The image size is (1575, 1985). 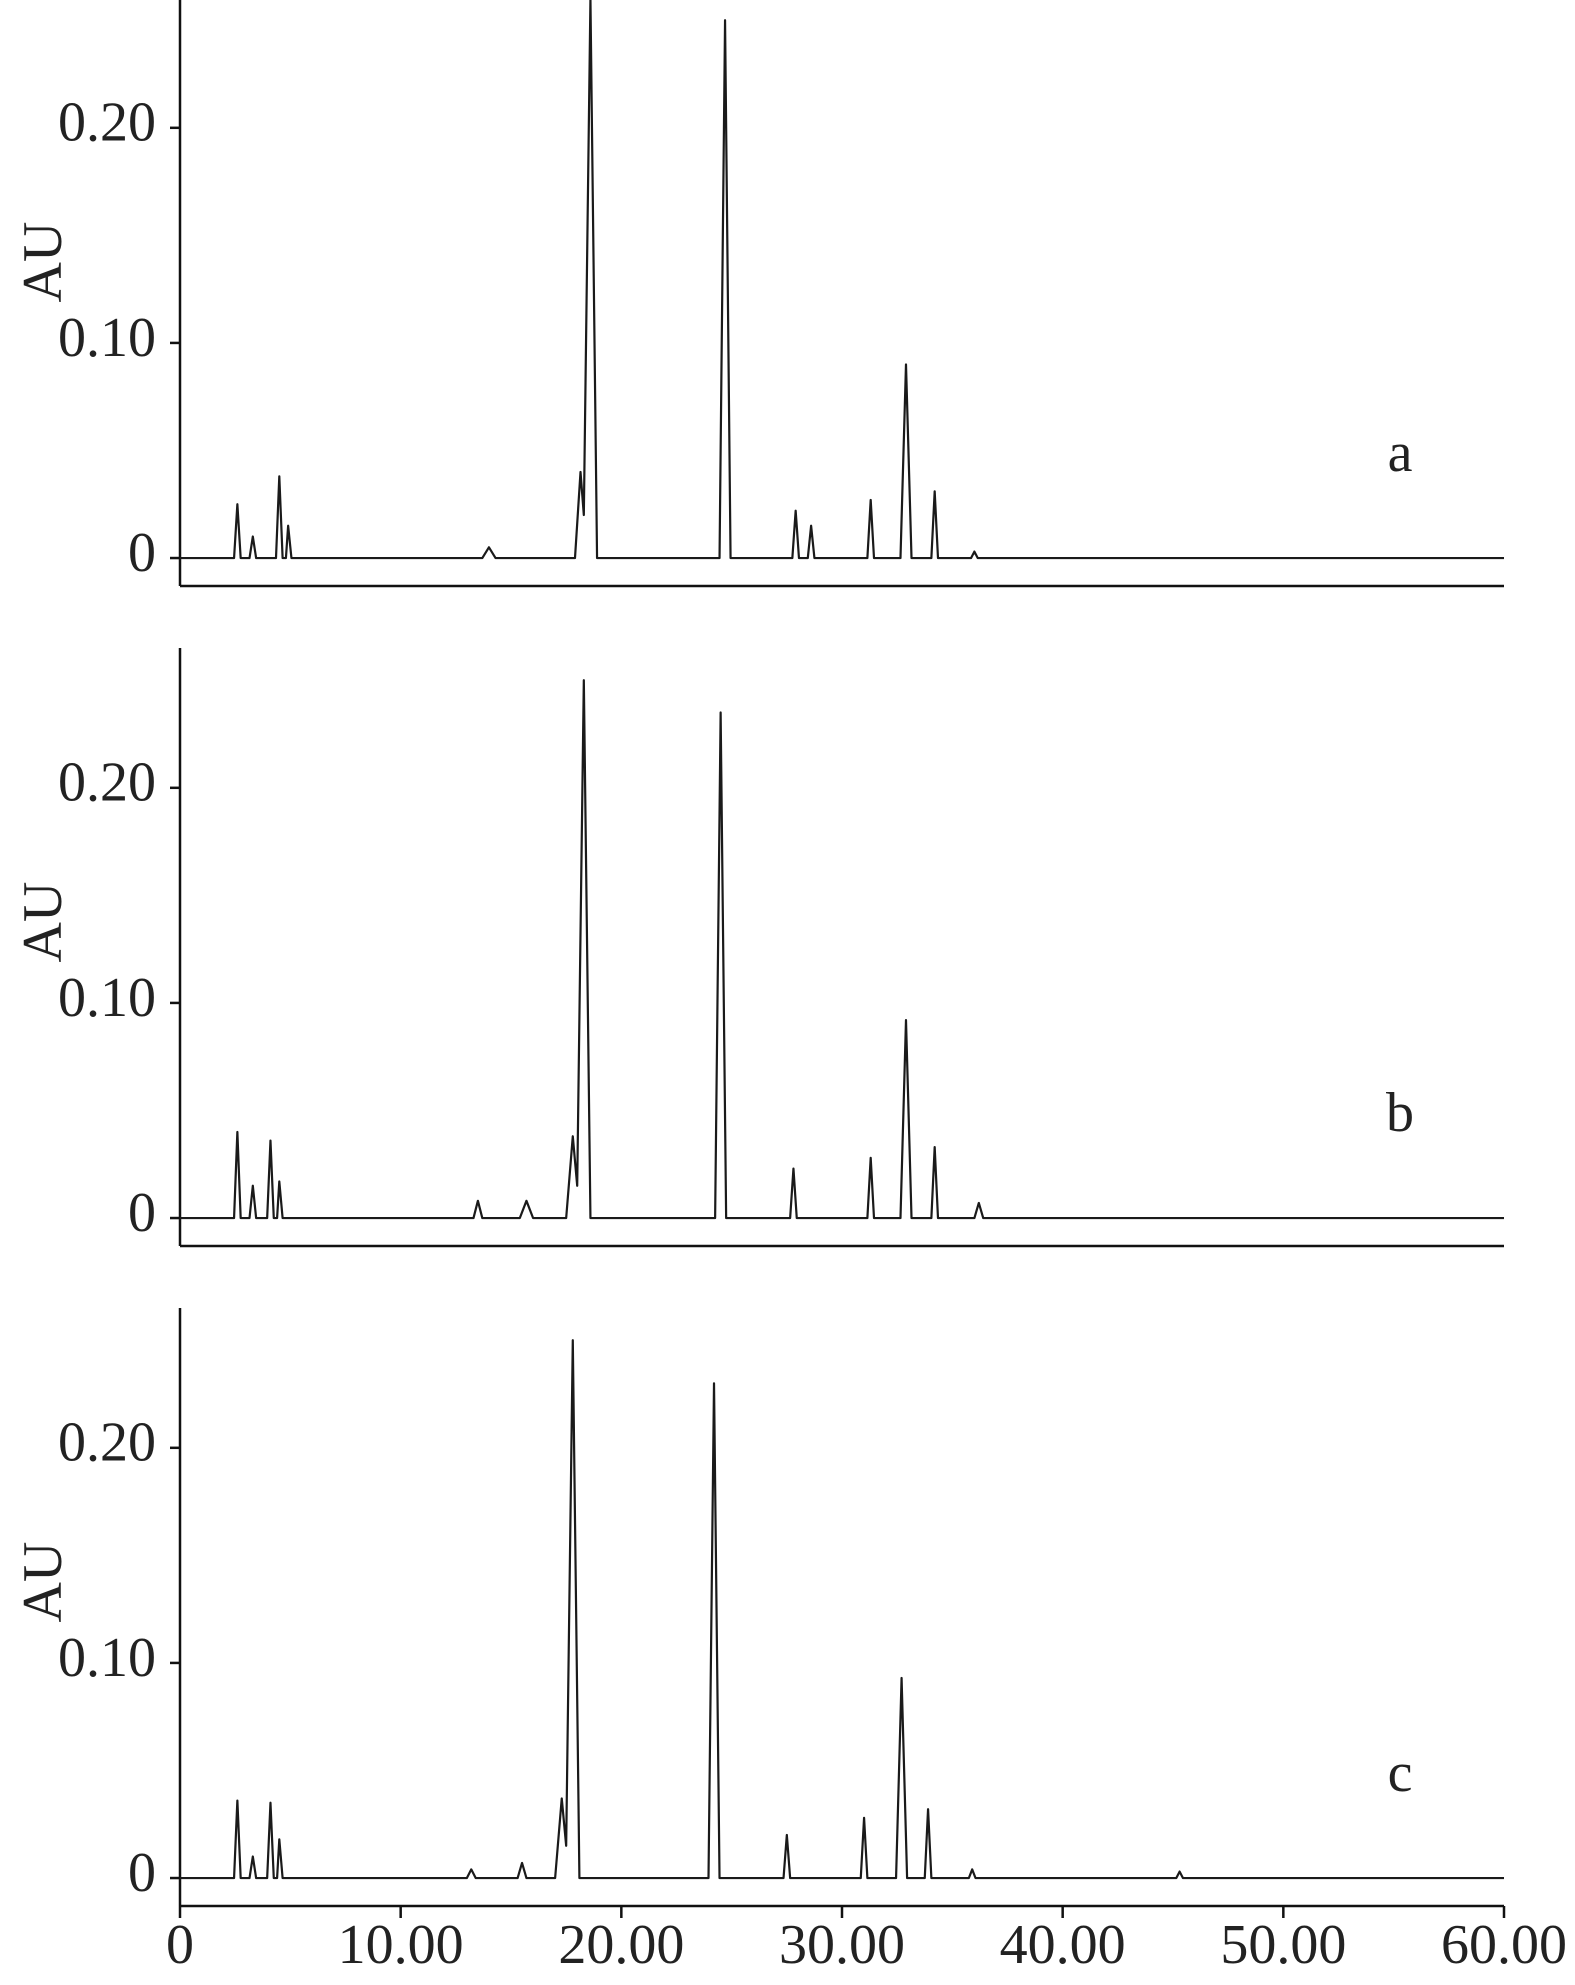 What do you see at coordinates (1400, 453) in the screenshot?
I see `panel-label: a` at bounding box center [1400, 453].